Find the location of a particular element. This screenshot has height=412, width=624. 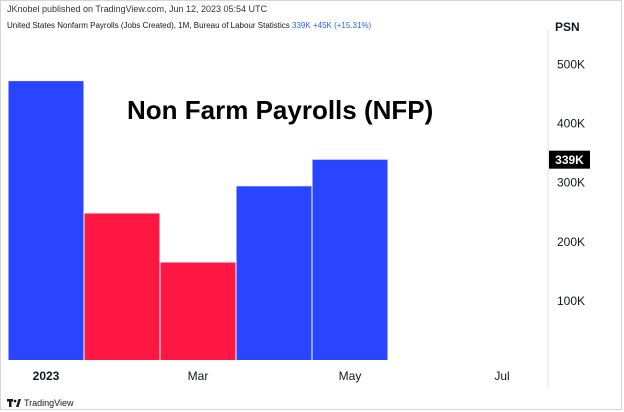

bar-dec-2022 is located at coordinates (4, 289).